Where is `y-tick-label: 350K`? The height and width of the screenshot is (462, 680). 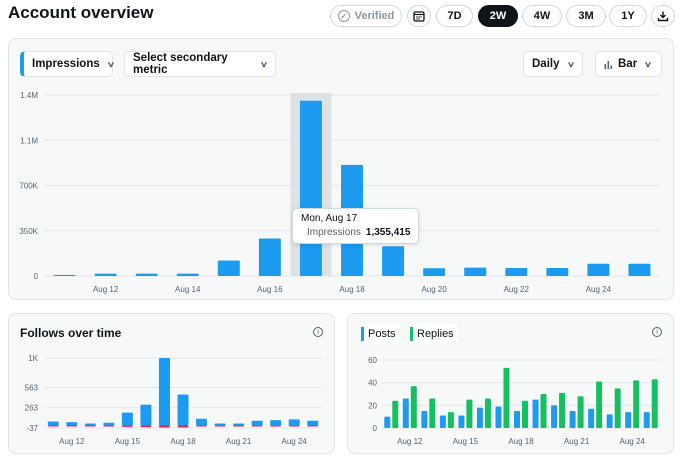 y-tick-label: 350K is located at coordinates (28, 231).